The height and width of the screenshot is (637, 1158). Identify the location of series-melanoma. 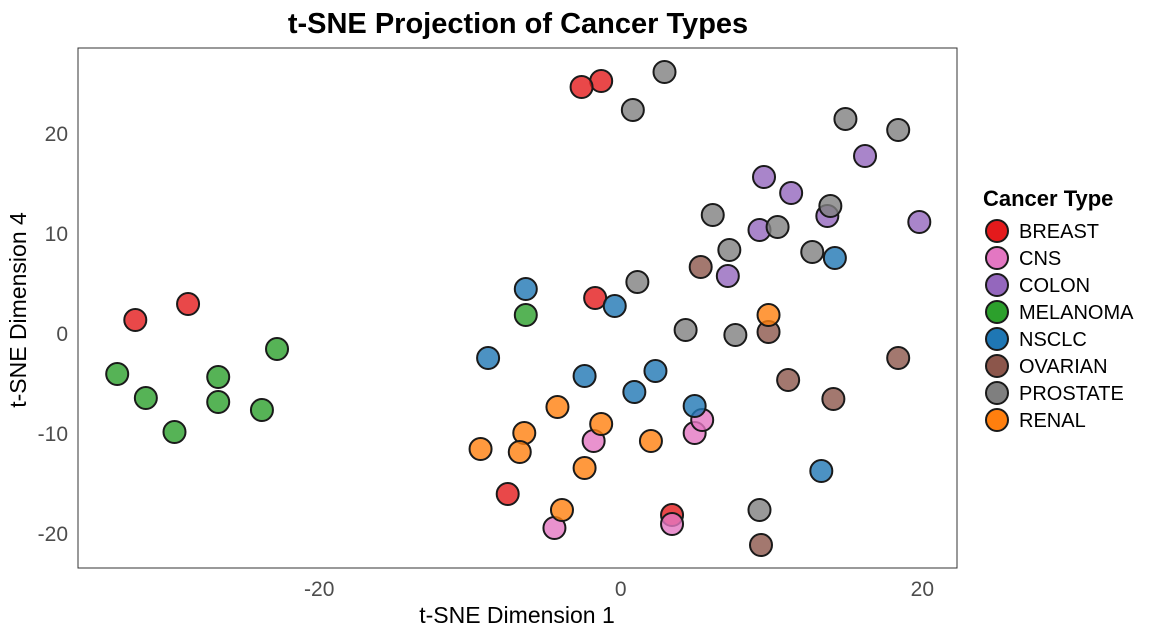
(321, 373).